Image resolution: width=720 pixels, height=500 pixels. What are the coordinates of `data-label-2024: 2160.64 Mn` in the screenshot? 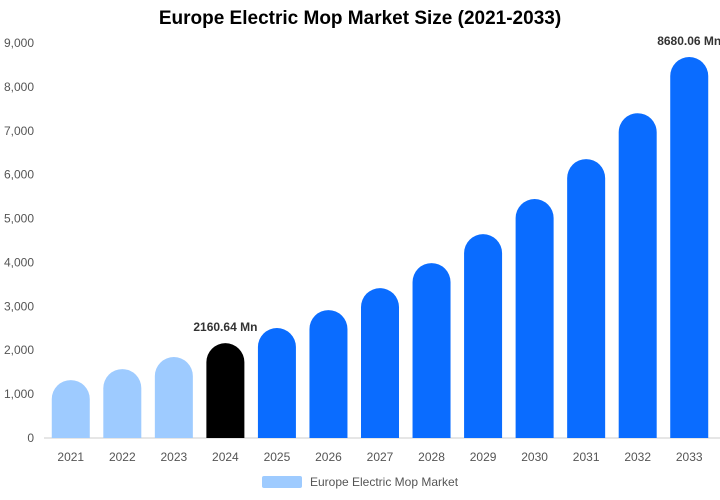 It's located at (225, 327).